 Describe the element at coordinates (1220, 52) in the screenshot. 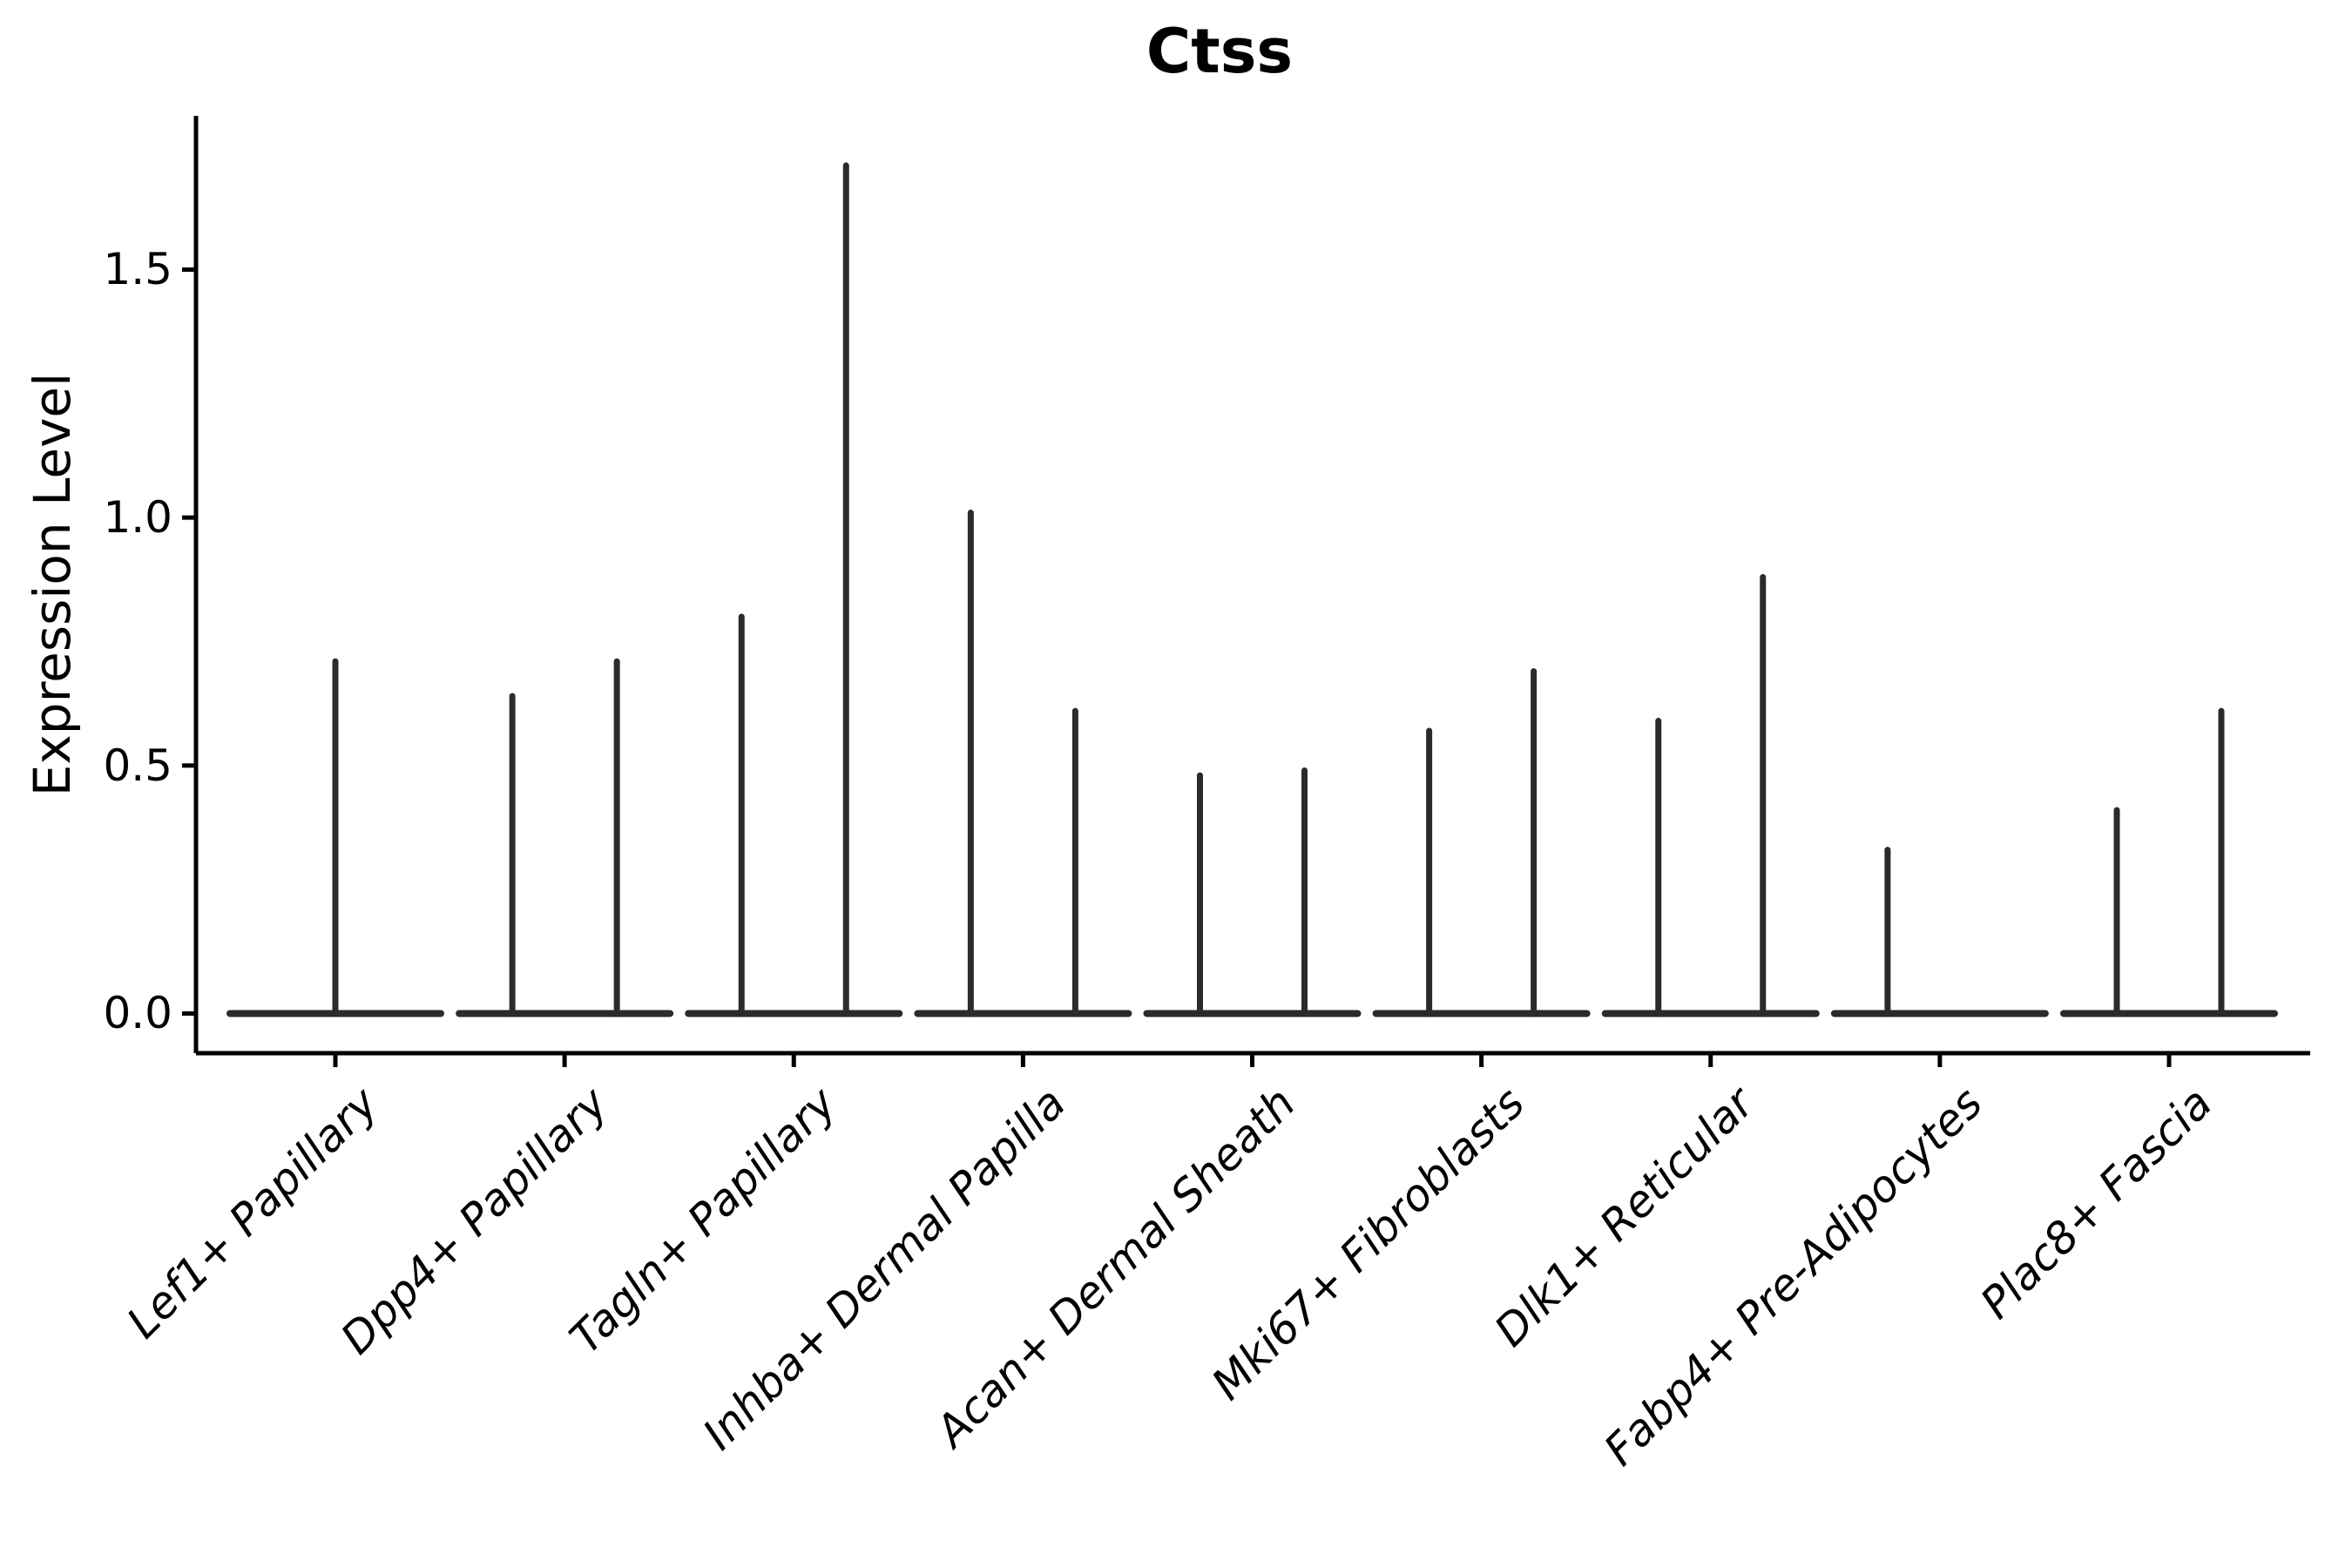

I see `chart-title: Ctss` at that location.